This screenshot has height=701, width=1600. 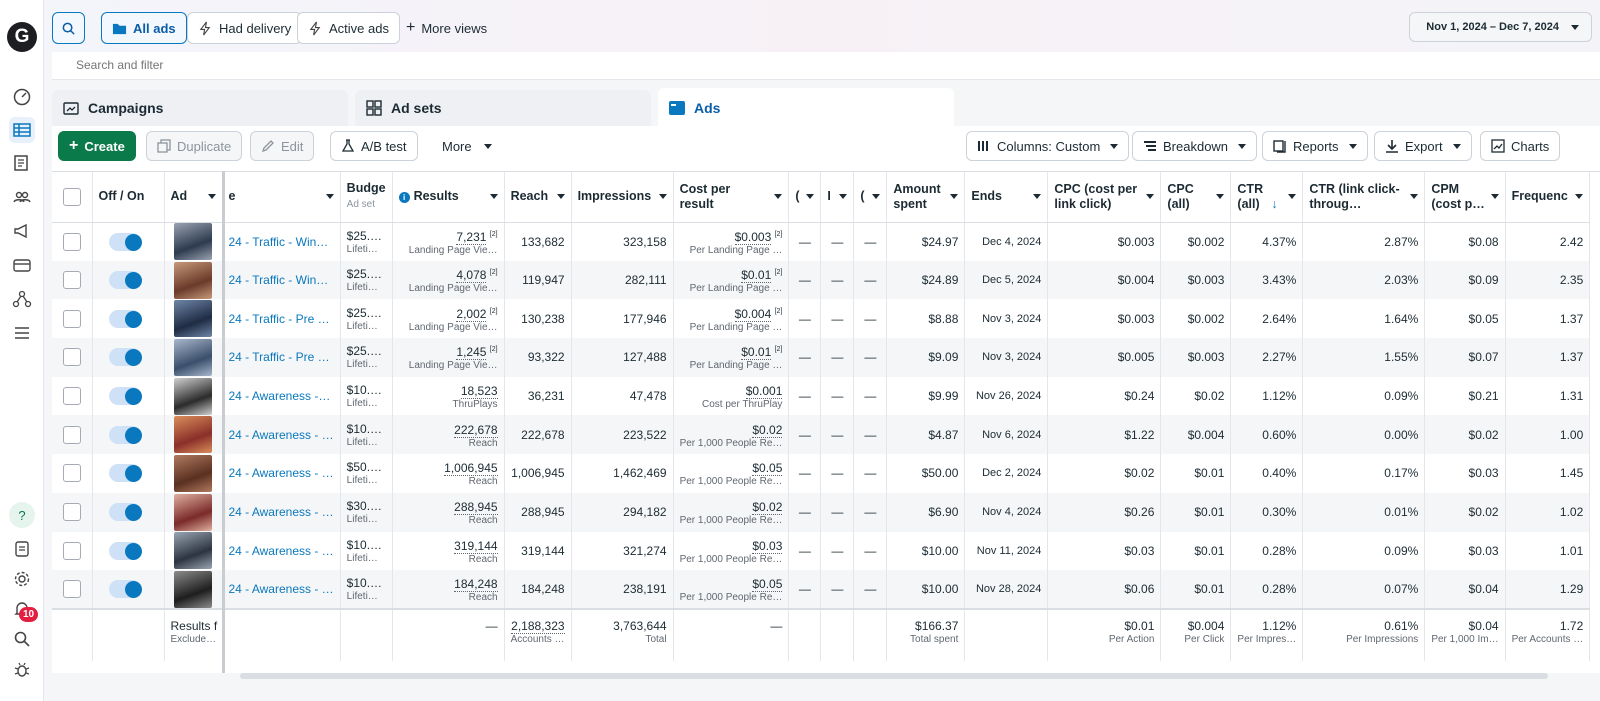 I want to click on col-ad: Ad, so click(x=193, y=197).